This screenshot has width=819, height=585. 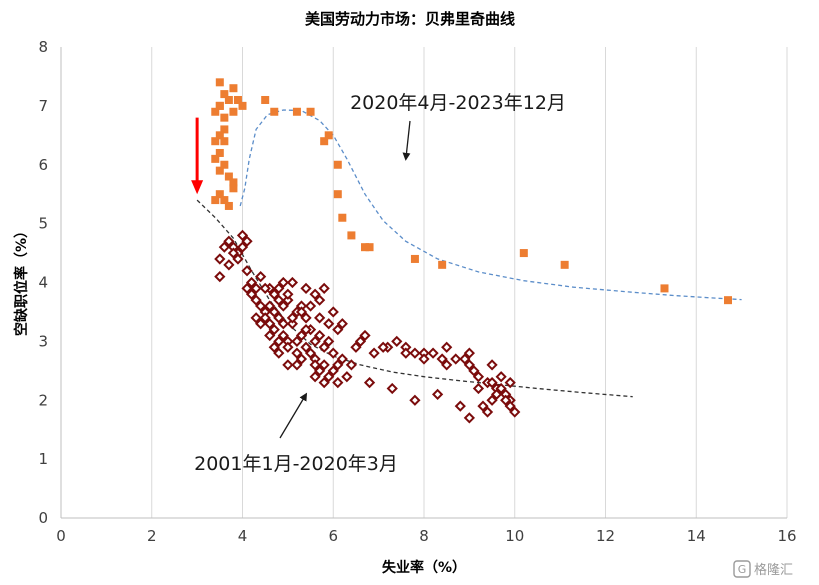 I want to click on y-ticks: 0 1 2 3 4 5 6 7 8, so click(x=43, y=282).